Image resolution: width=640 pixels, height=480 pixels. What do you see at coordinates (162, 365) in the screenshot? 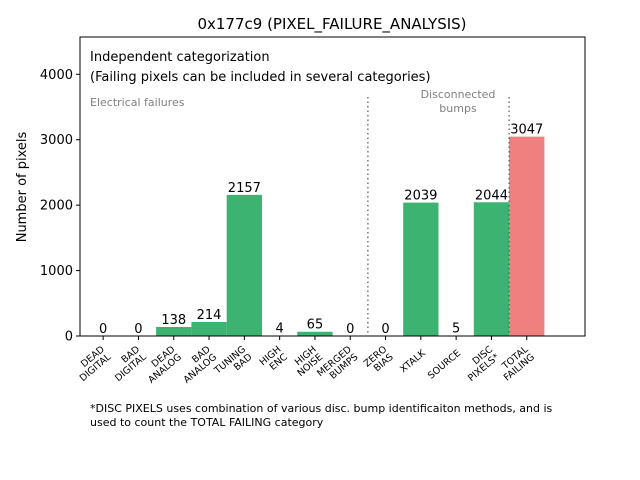
I see `x-tick-label: DEADANALOG` at bounding box center [162, 365].